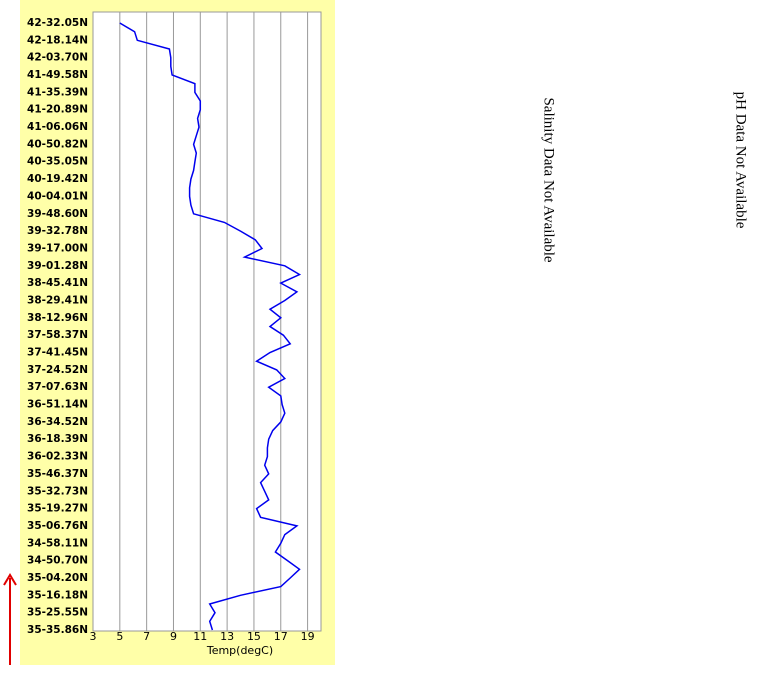 Image resolution: width=757 pixels, height=673 pixels. What do you see at coordinates (57, 196) in the screenshot?
I see `y-tick-label: 40-04.01N` at bounding box center [57, 196].